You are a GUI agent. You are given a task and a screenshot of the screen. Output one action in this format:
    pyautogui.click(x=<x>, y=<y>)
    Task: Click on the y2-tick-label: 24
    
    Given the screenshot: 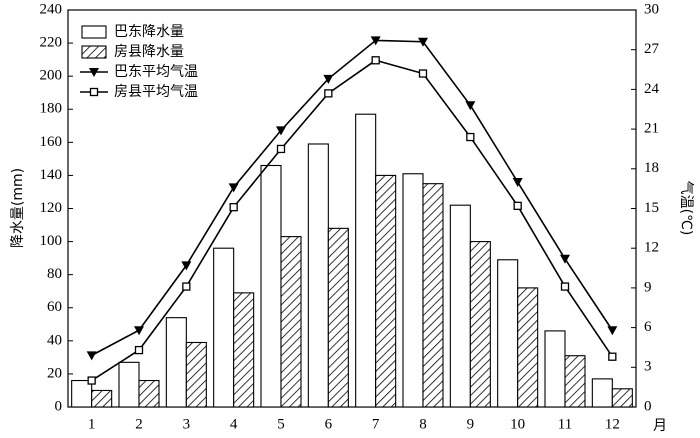 What is the action you would take?
    pyautogui.click(x=652, y=89)
    